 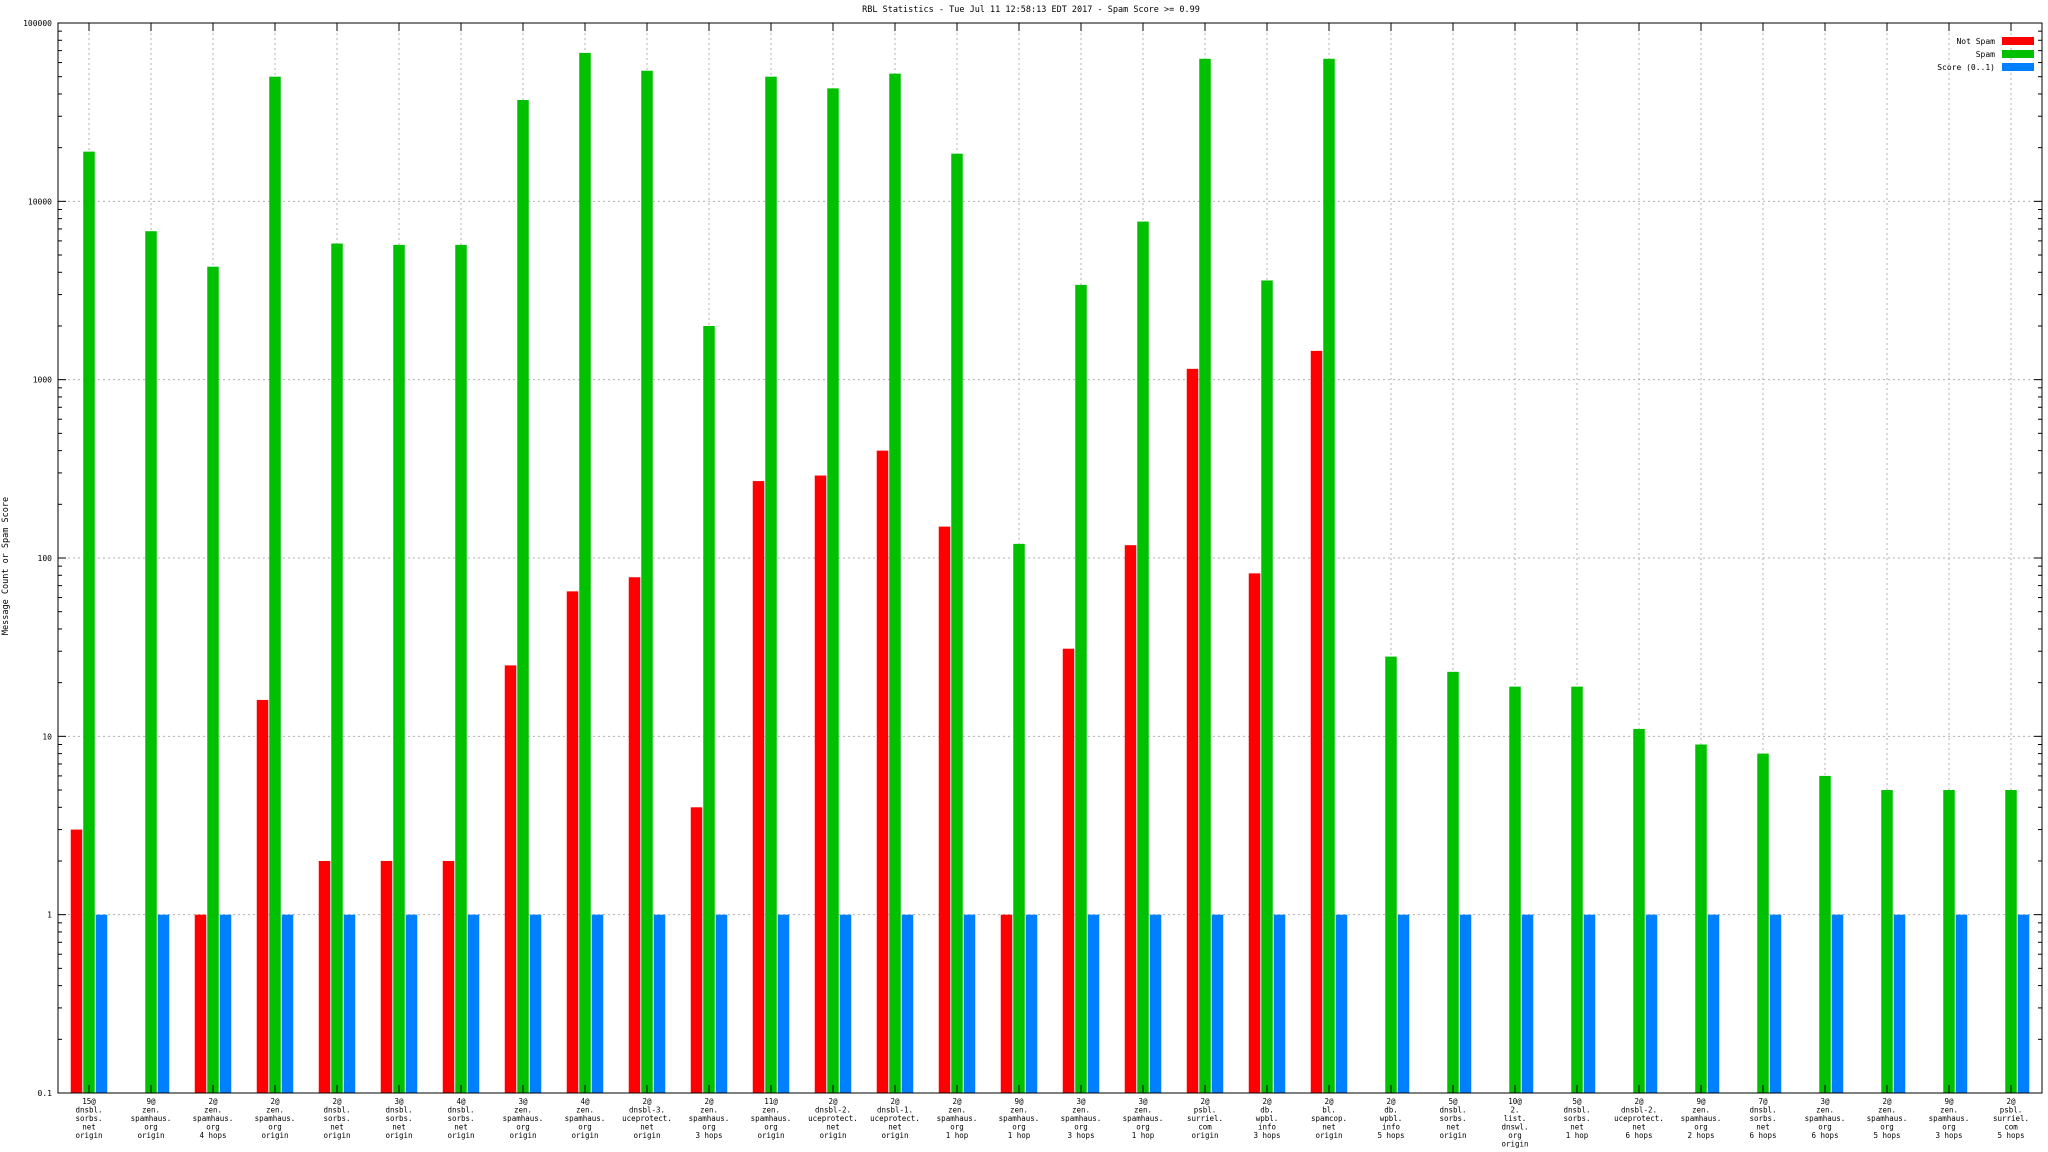 What do you see at coordinates (895, 1110) in the screenshot?
I see `x-tick-label: dnsbl-1.` at bounding box center [895, 1110].